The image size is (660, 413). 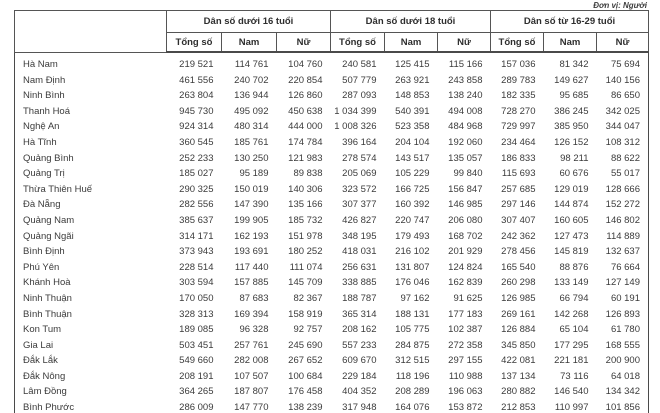 What do you see at coordinates (412, 236) in the screenshot?
I see `value-cell: 179 493` at bounding box center [412, 236].